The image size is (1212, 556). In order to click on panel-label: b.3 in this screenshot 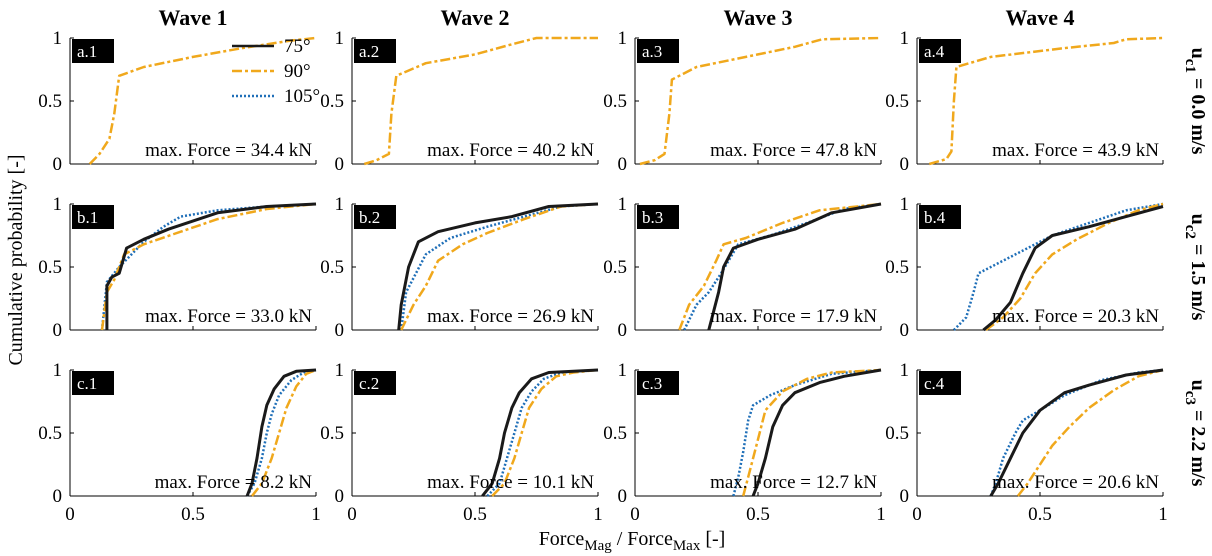, I will do `click(652, 217)`.